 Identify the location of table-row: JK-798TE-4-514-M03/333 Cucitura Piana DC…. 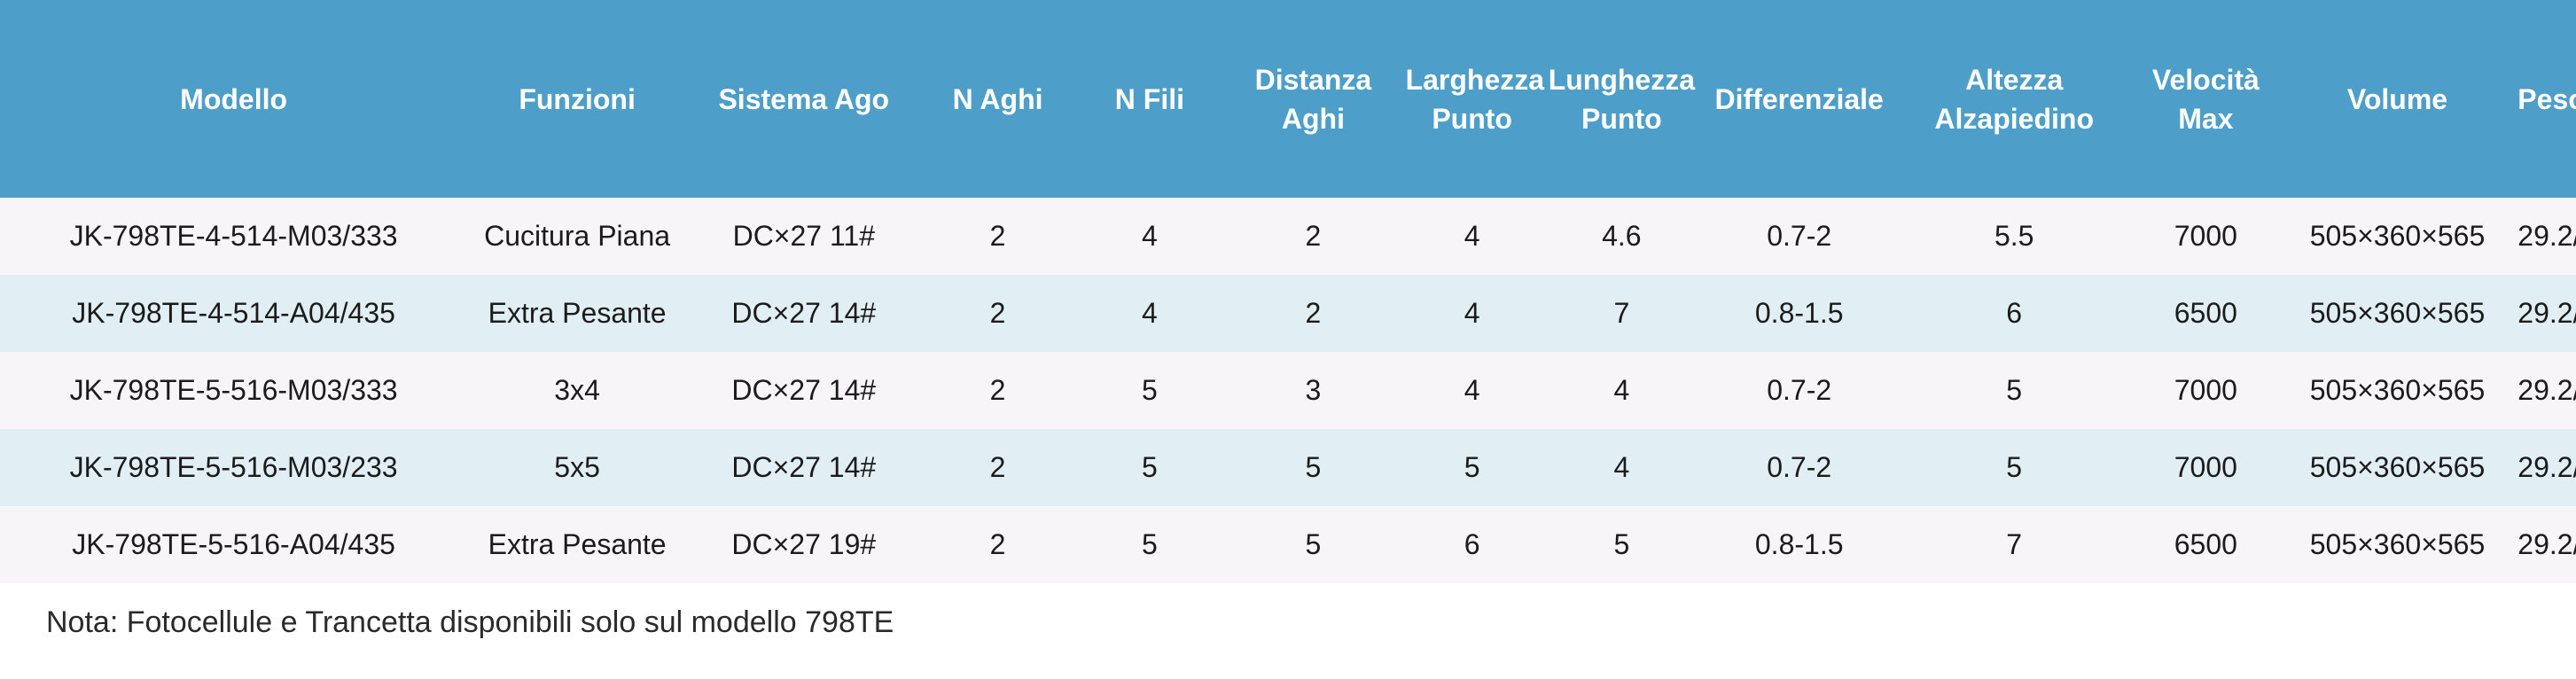
(1288, 237).